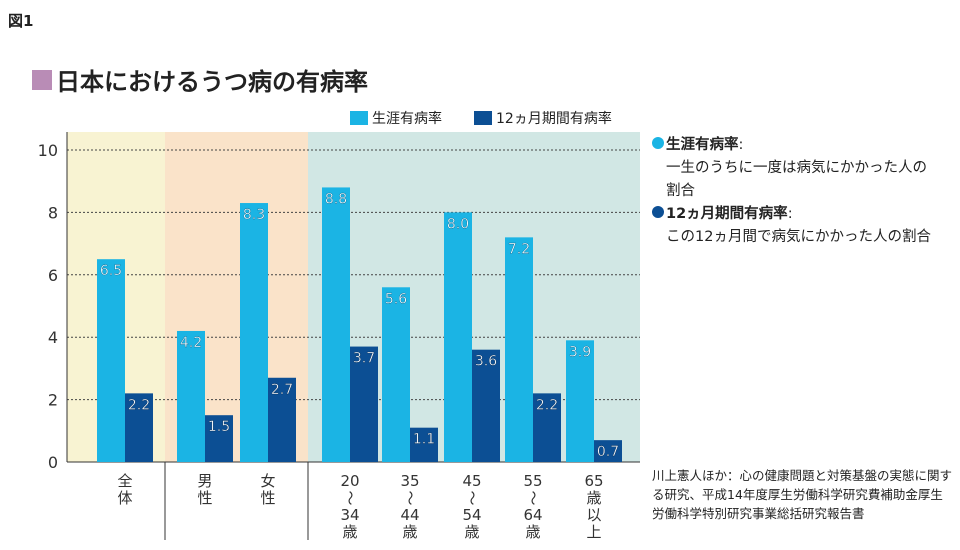  What do you see at coordinates (593, 515) in the screenshot?
I see `x-category-label: 以` at bounding box center [593, 515].